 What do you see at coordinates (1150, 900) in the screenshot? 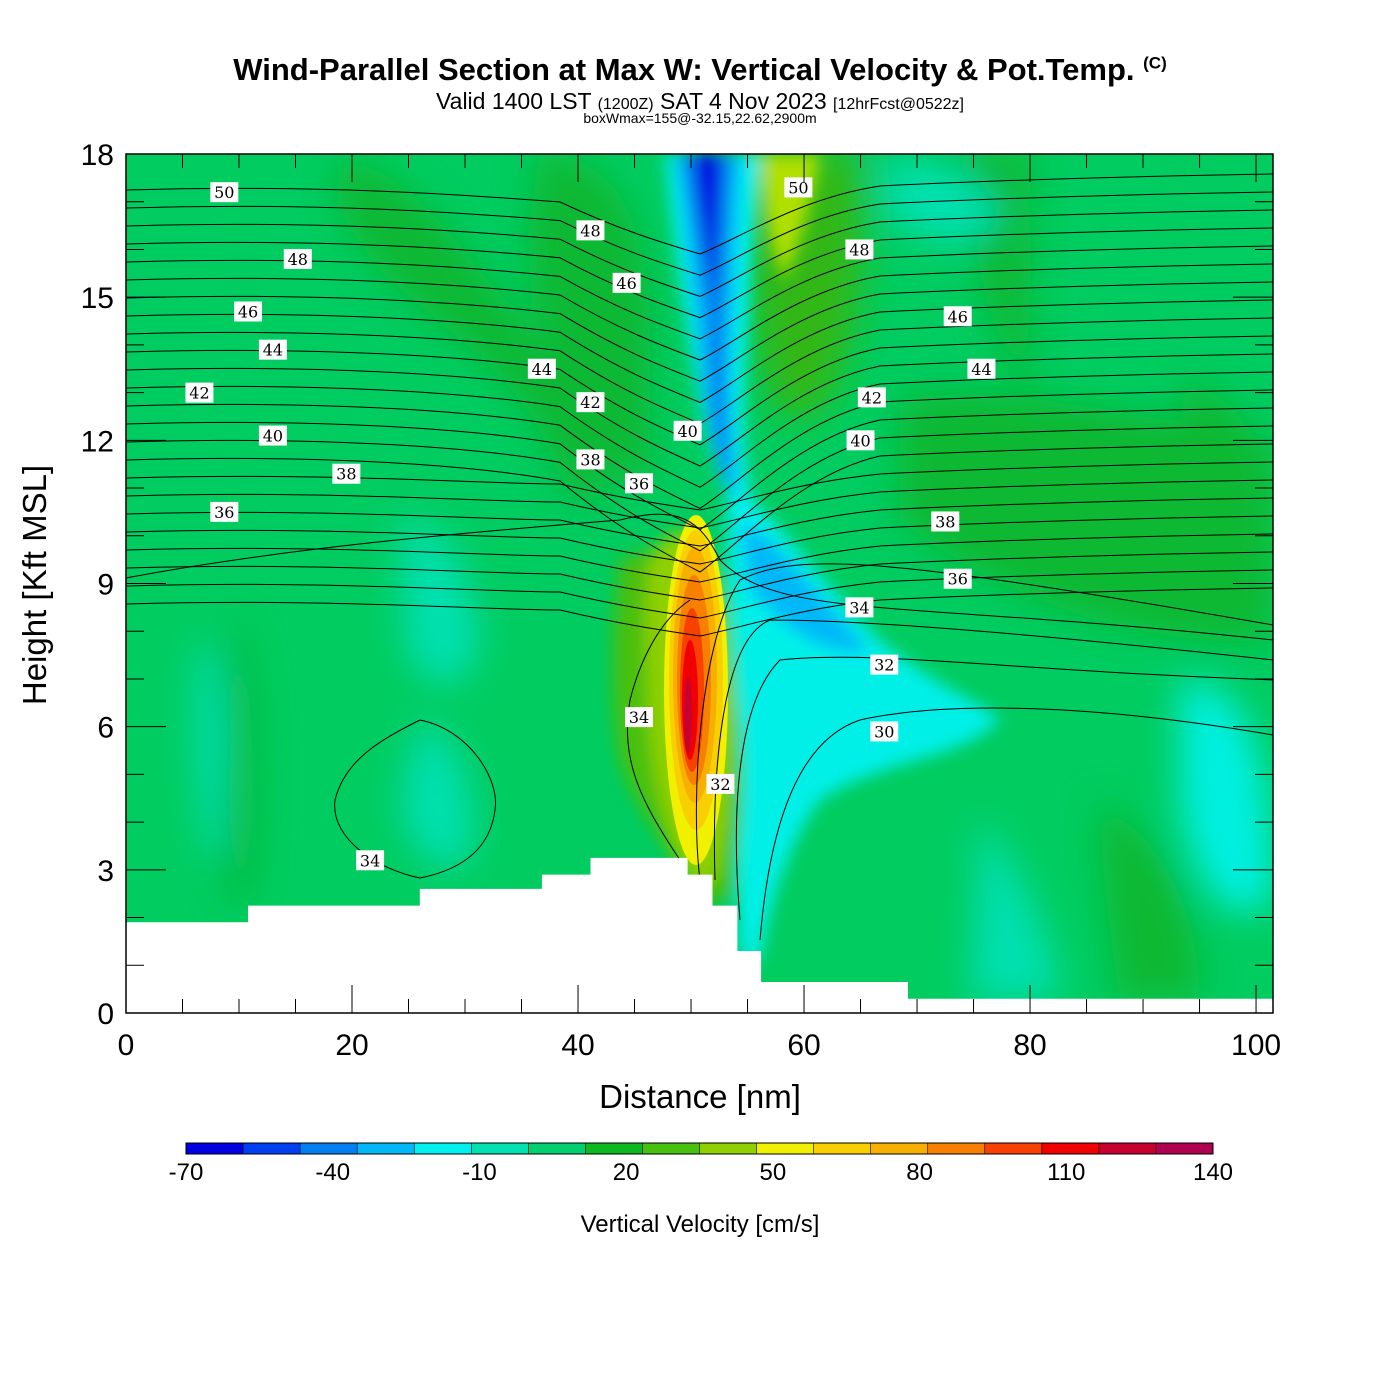
I see `region-lower-right-positive` at bounding box center [1150, 900].